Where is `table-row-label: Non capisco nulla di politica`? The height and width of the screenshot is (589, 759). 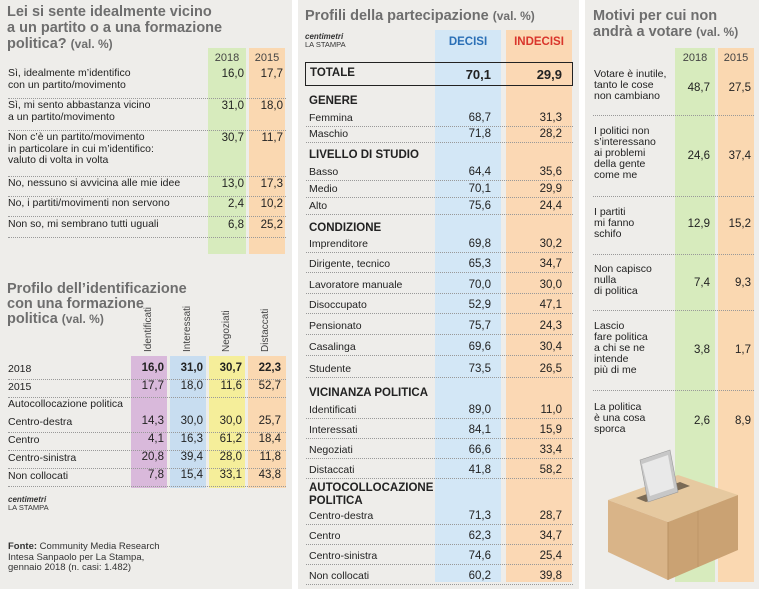
table-row-label: Non capisco nulla di politica is located at coordinates (634, 280).